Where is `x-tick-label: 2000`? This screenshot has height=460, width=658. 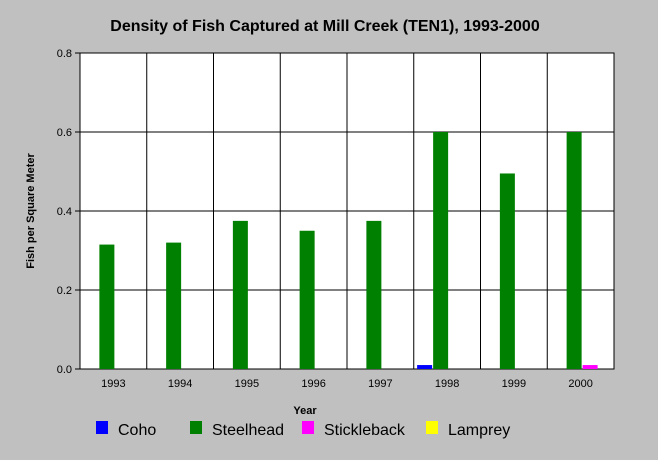 x-tick-label: 2000 is located at coordinates (580, 384).